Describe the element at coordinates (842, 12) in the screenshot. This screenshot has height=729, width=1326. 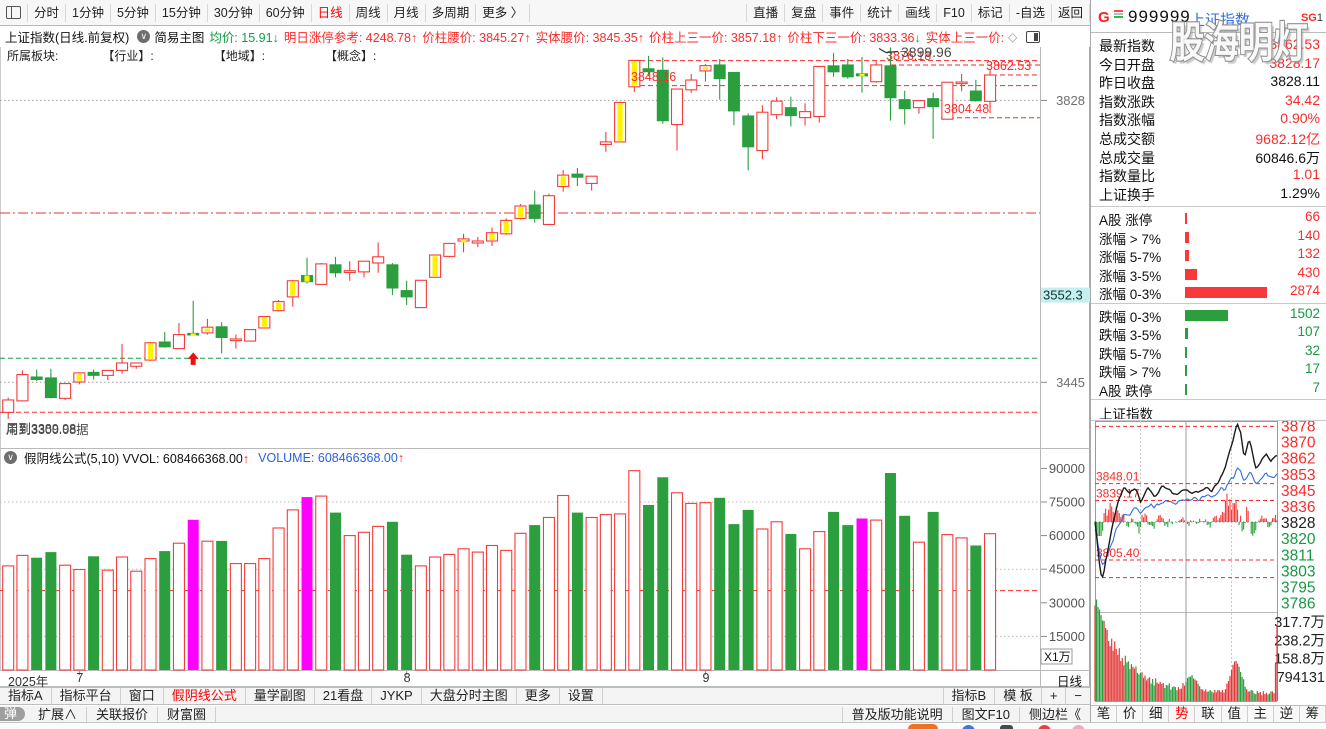
I see `toolbar-action-事件: 事件` at that location.